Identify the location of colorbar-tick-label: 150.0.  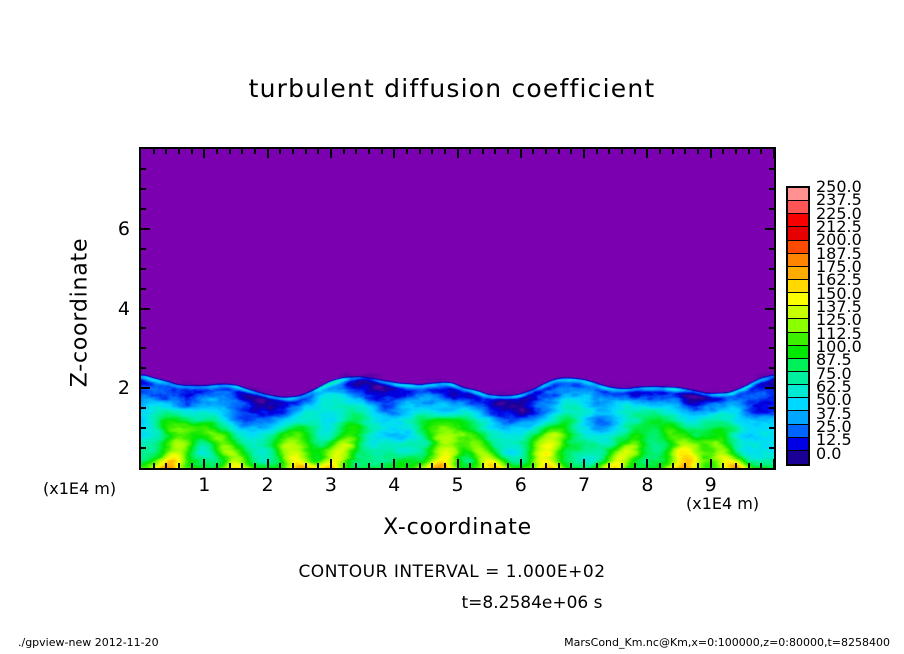
(839, 293).